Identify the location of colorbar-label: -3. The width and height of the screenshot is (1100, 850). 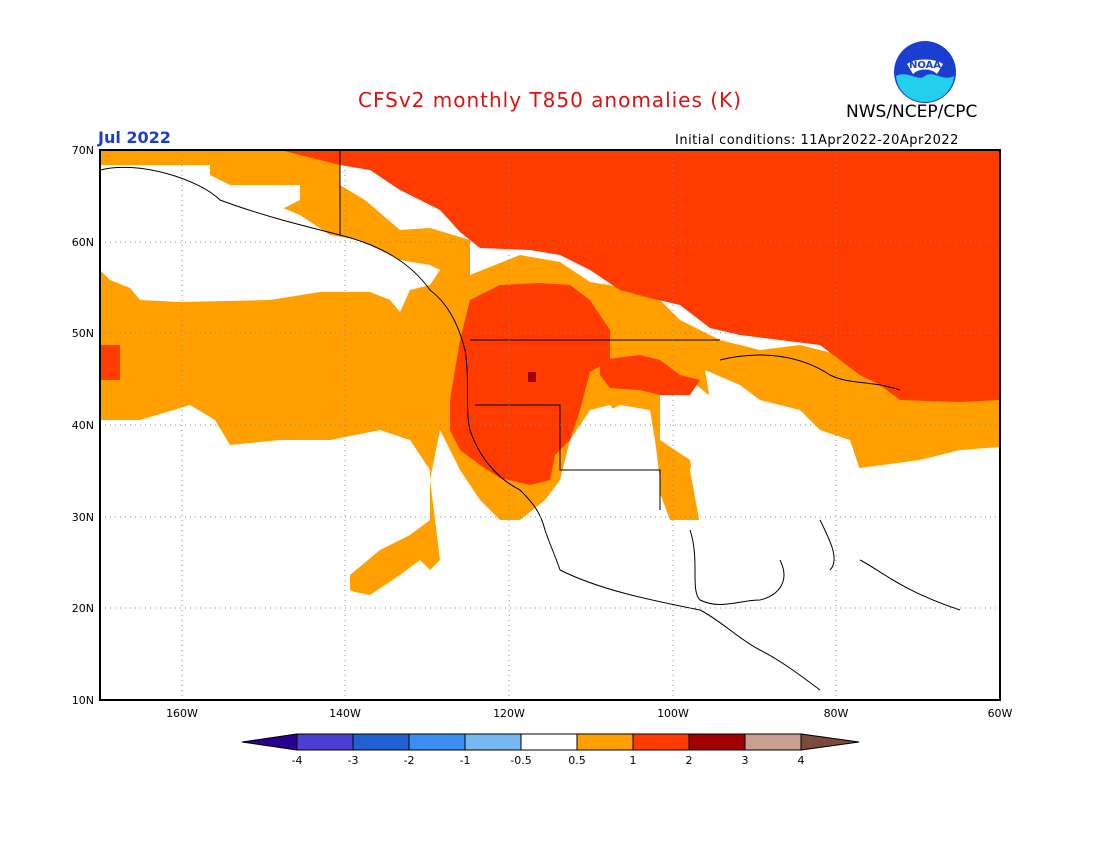
(353, 760).